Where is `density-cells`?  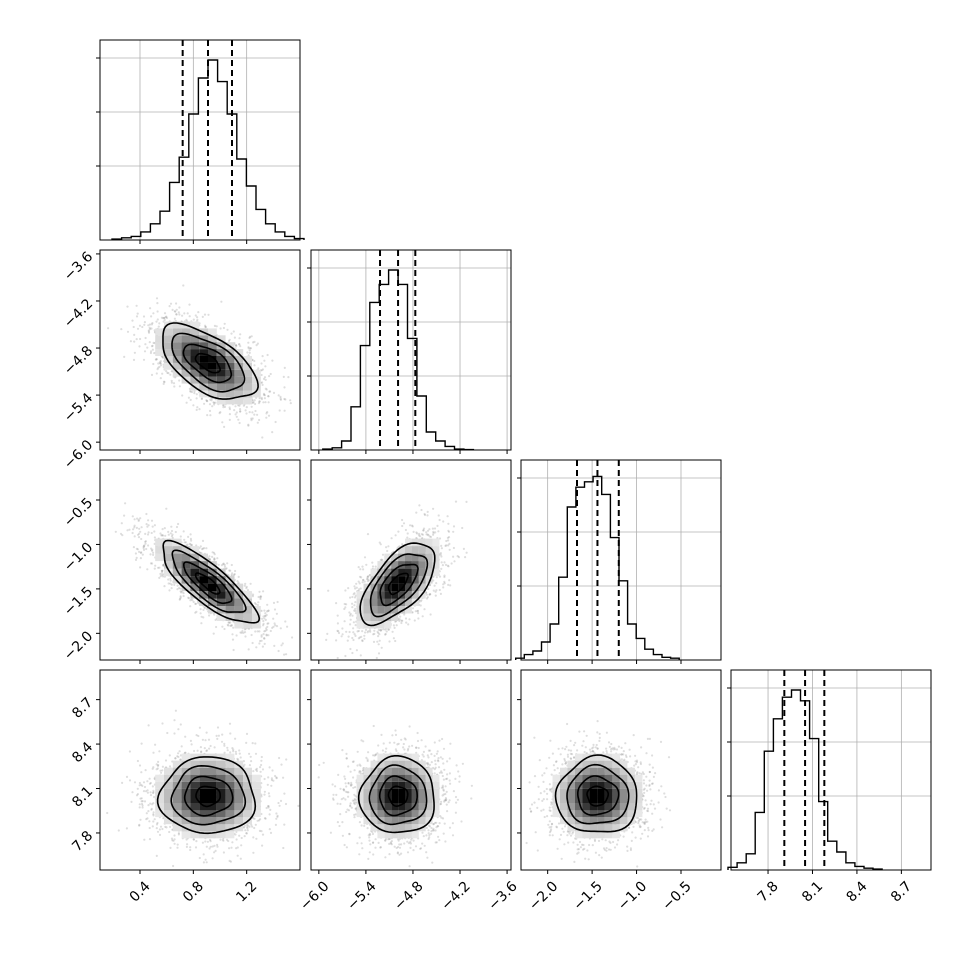 density-cells is located at coordinates (398, 583).